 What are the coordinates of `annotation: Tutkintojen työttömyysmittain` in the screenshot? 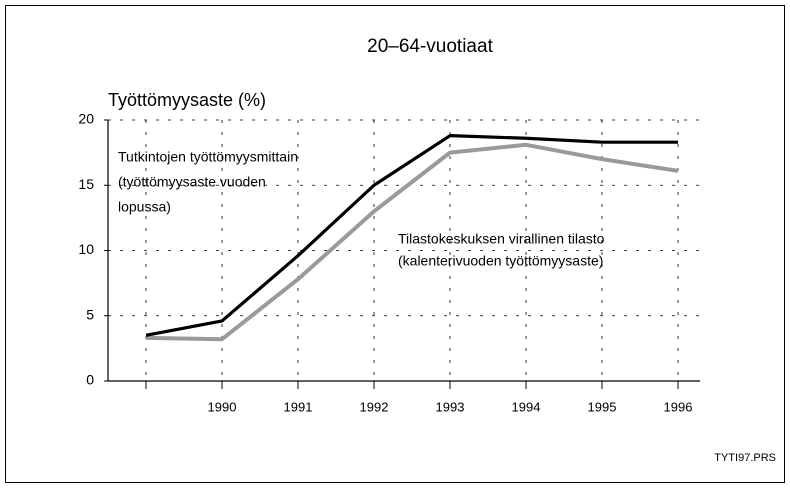 It's located at (208, 157).